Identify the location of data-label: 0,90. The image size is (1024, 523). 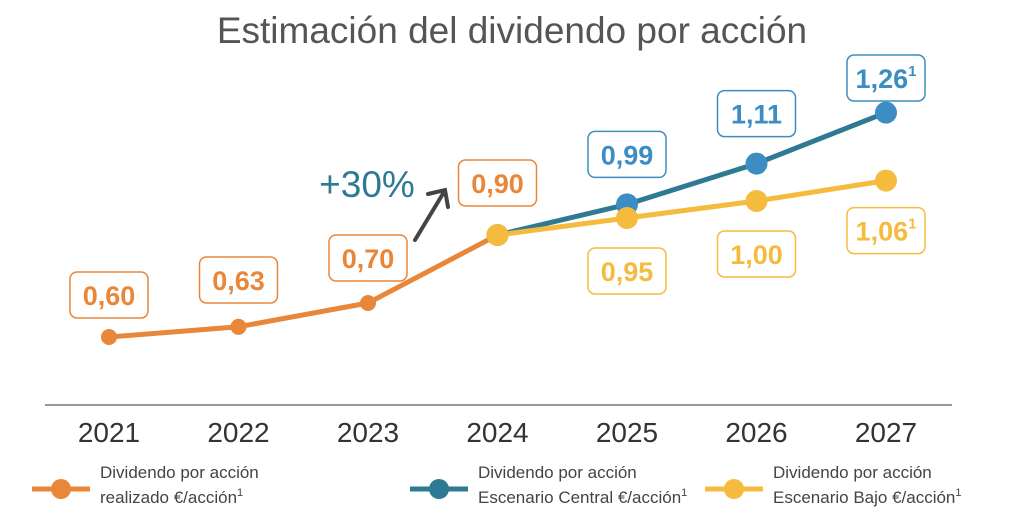
(497, 183).